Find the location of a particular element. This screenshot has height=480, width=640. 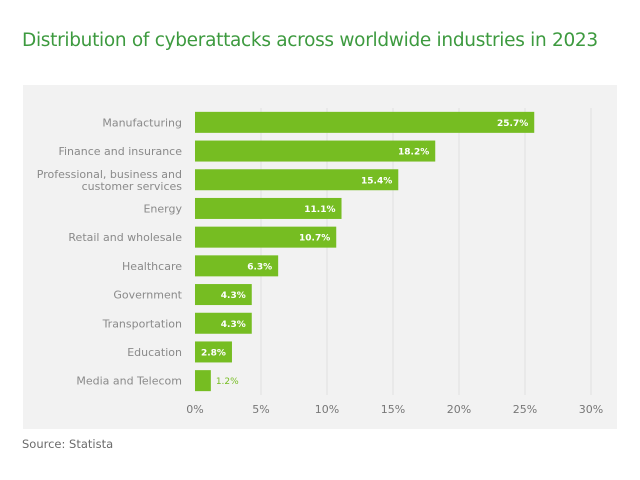

category-label: Healthcare is located at coordinates (152, 266).